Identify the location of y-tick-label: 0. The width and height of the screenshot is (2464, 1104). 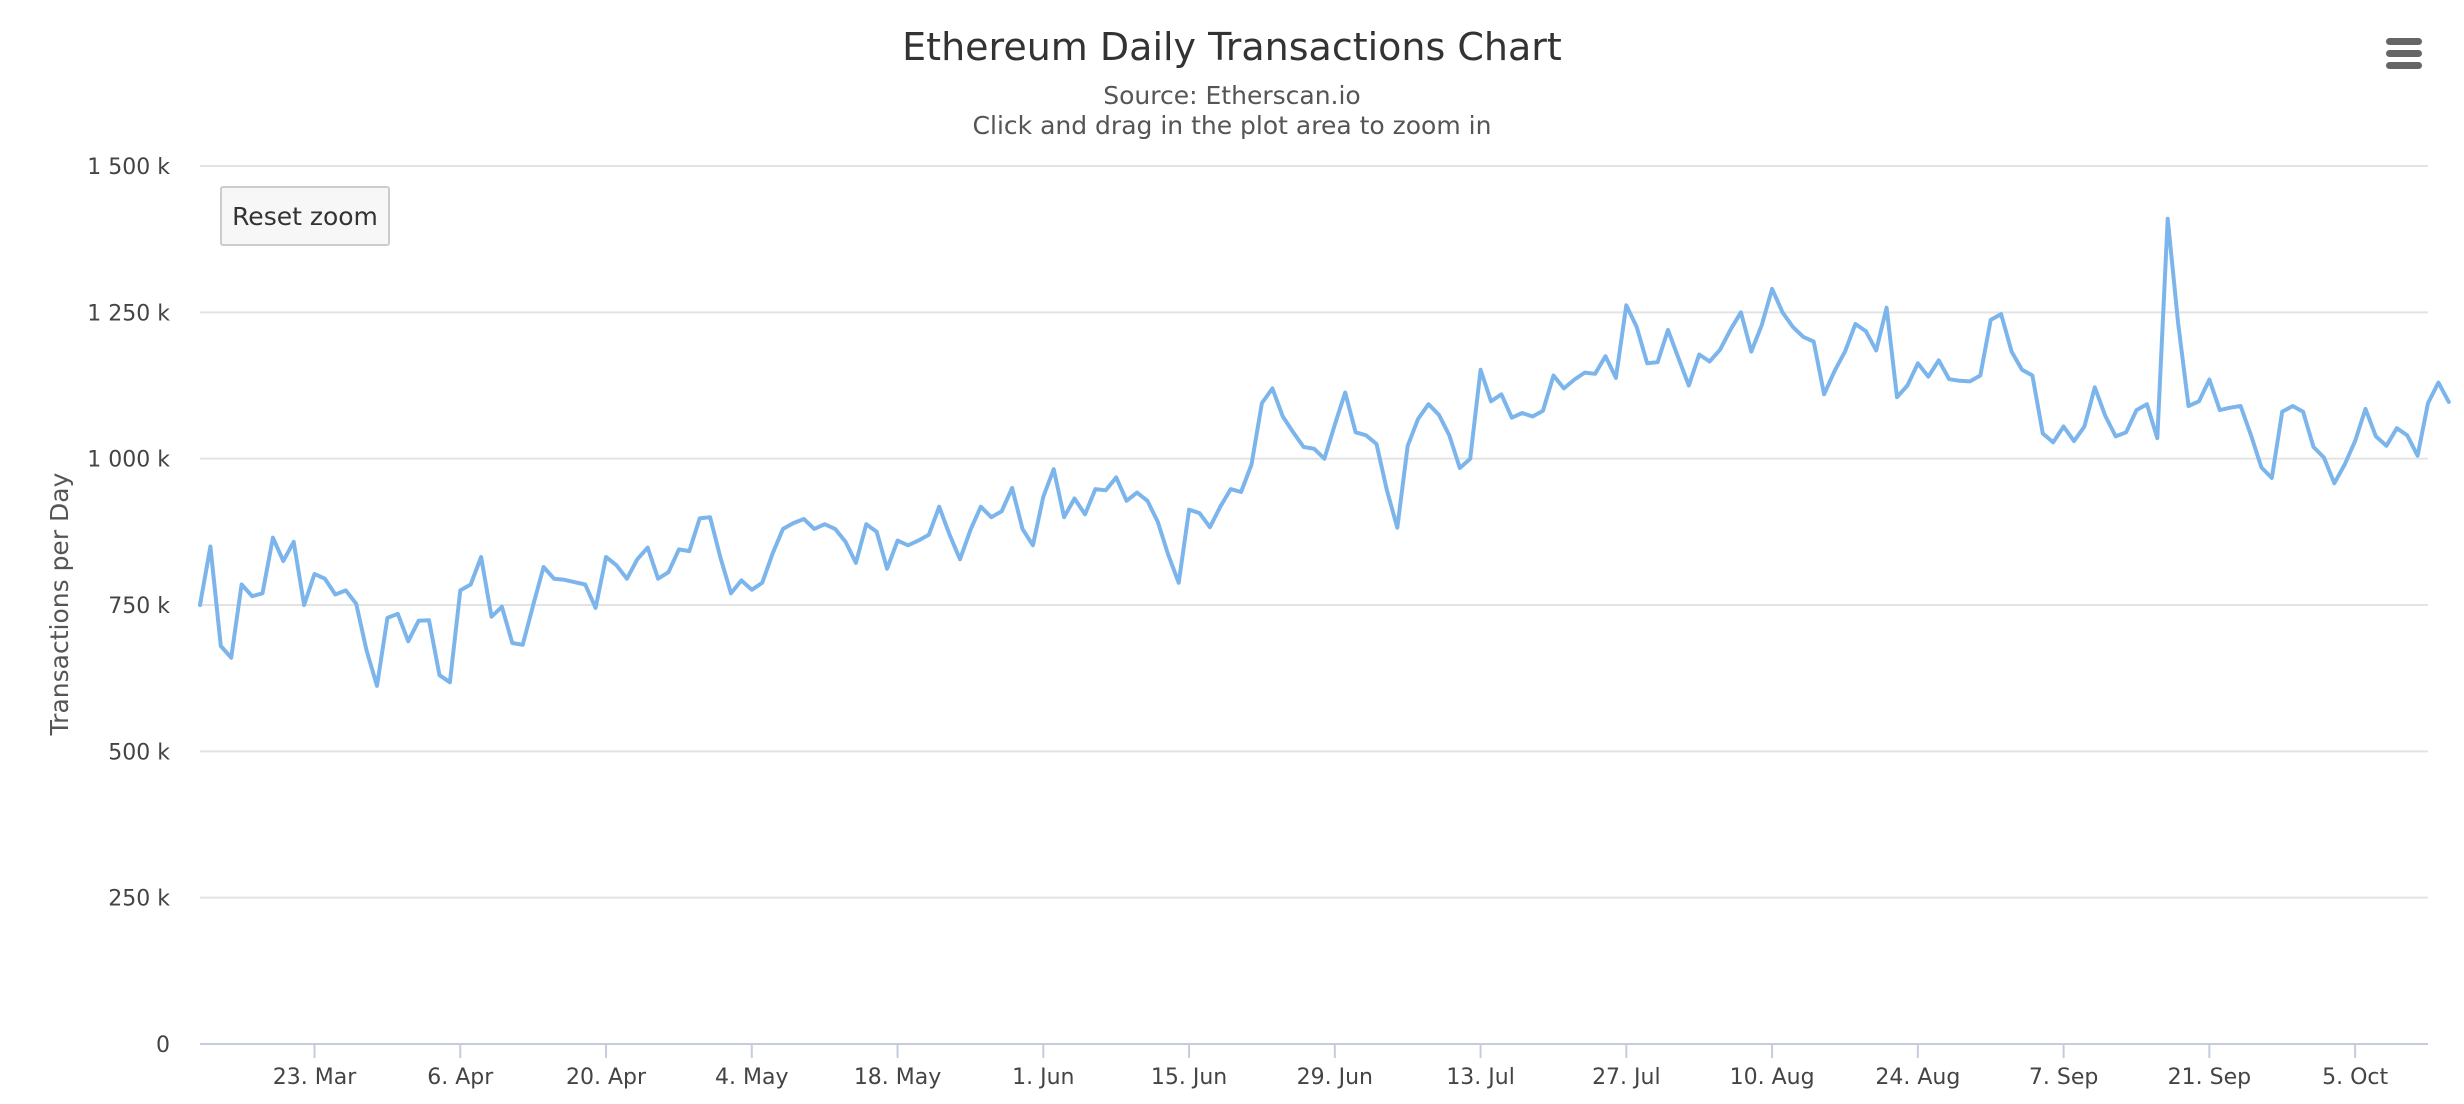
(163, 1045).